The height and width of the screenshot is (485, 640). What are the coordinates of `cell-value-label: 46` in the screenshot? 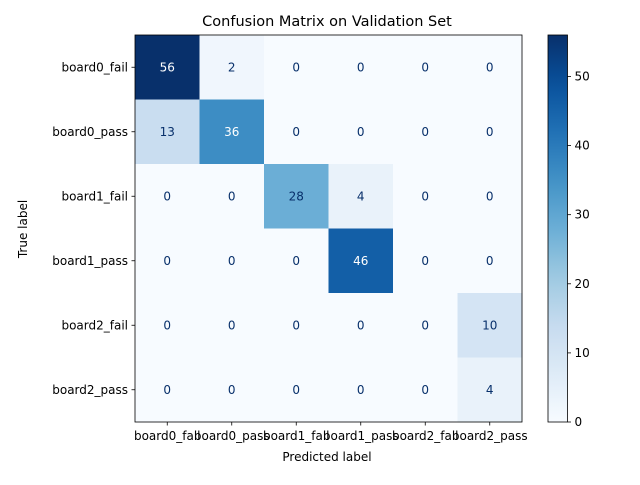 It's located at (360, 261).